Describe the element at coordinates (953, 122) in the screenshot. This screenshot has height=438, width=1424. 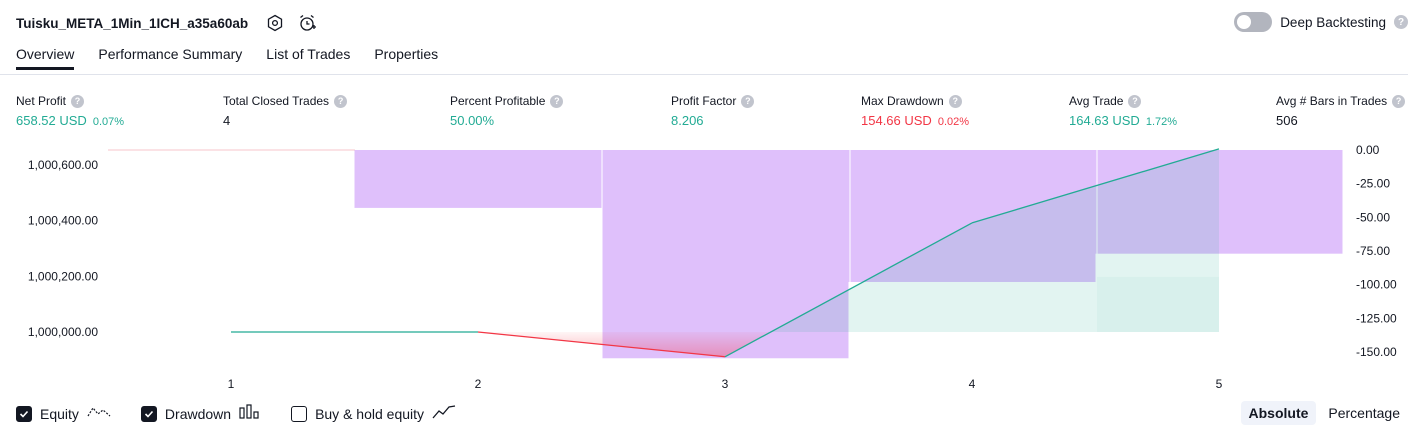
I see `metric-sub: 0.02%` at that location.